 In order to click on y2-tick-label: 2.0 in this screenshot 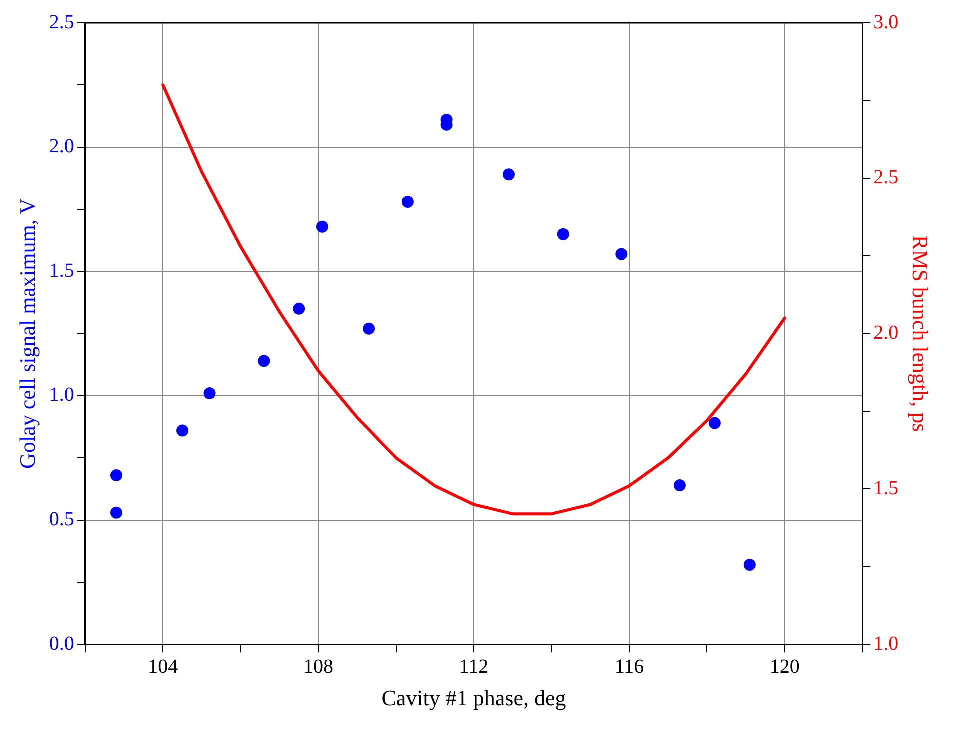, I will do `click(886, 333)`.